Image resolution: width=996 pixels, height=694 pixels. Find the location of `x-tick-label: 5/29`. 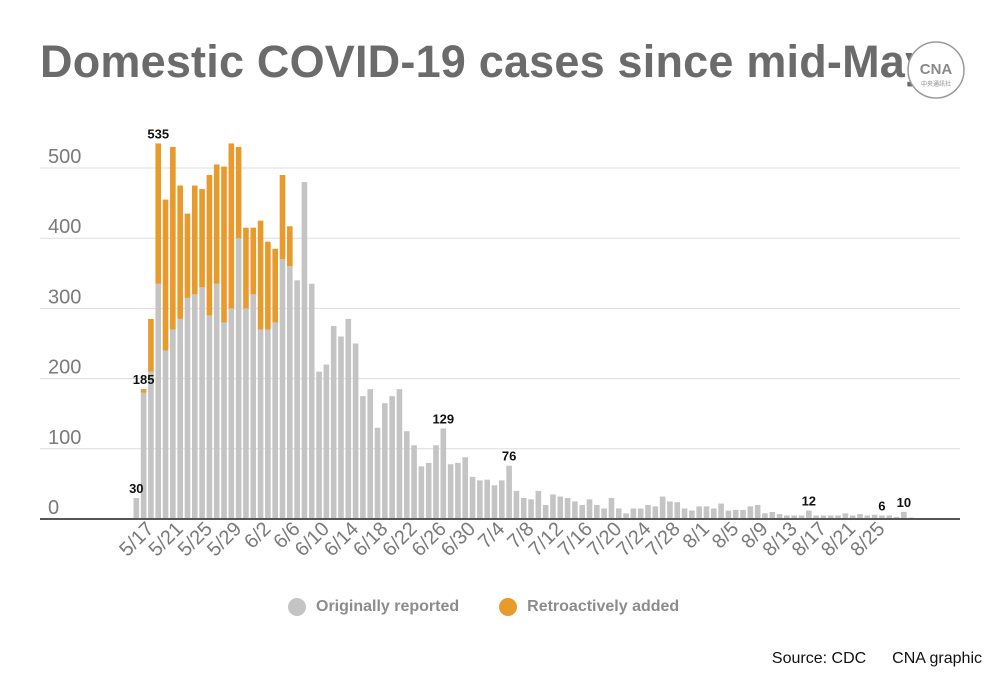

x-tick-label: 5/29 is located at coordinates (224, 539).